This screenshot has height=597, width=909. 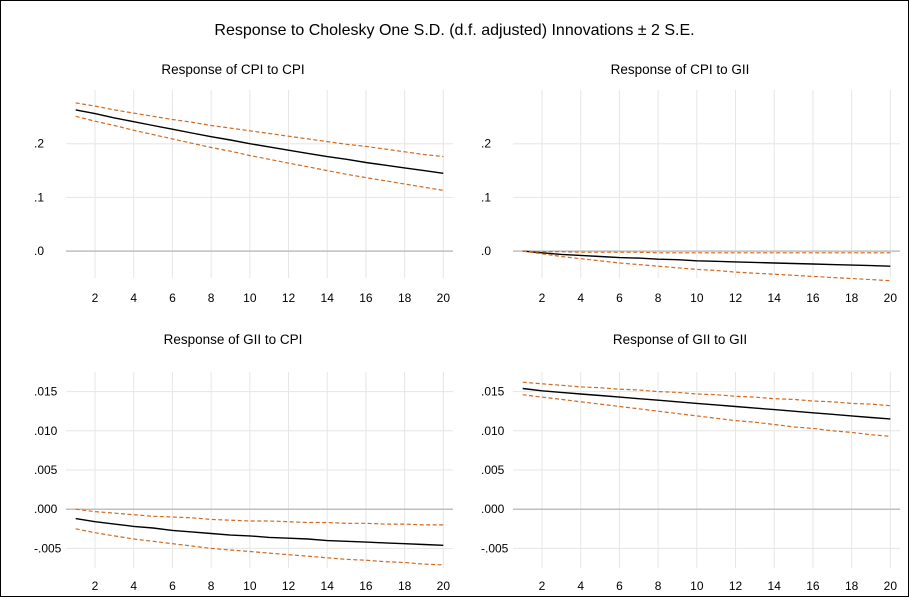 I want to click on panel-title: Response of CPI to GII, so click(x=680, y=69).